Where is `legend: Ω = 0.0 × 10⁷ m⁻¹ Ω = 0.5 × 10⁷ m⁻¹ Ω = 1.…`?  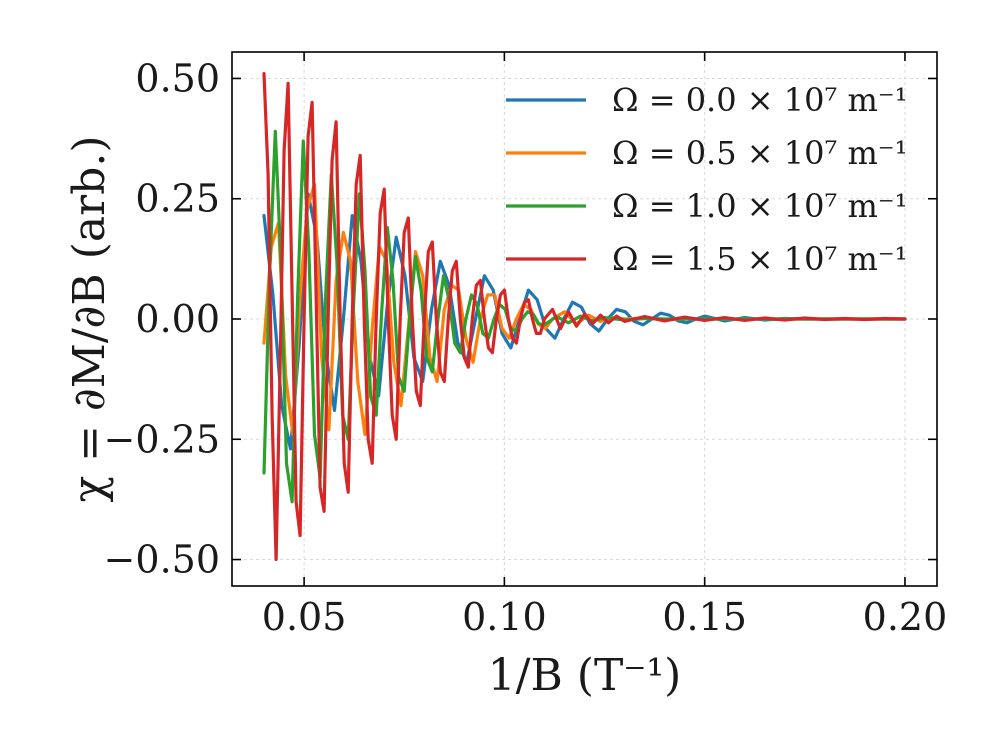 legend: Ω = 0.0 × 10⁷ m⁻¹ Ω = 0.5 × 10⁷ m⁻¹ Ω = 1.… is located at coordinates (707, 179).